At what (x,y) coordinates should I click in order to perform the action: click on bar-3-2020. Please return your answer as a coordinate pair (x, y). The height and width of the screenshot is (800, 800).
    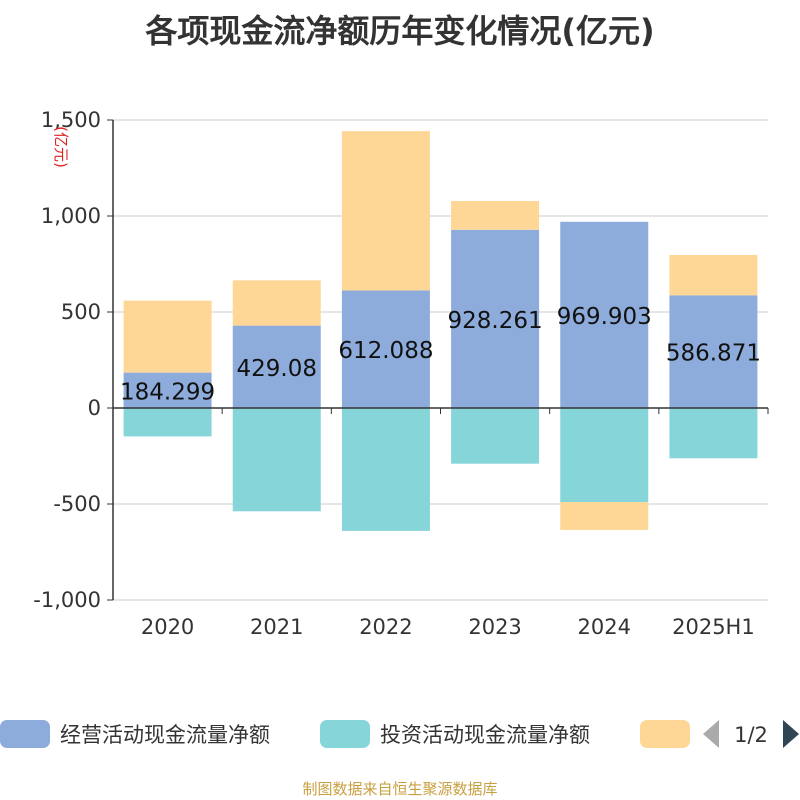
    Looking at the image, I should click on (167, 336).